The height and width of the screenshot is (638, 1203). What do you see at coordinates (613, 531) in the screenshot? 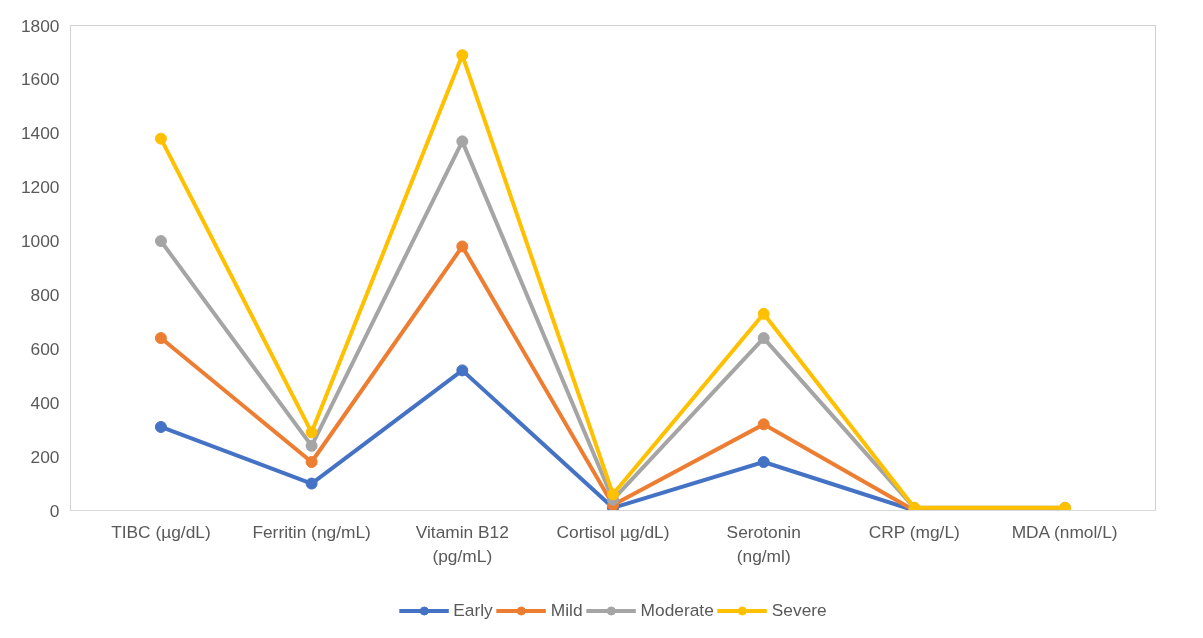
I see `x-tick-label: Cortisol µg/dL)` at bounding box center [613, 531].